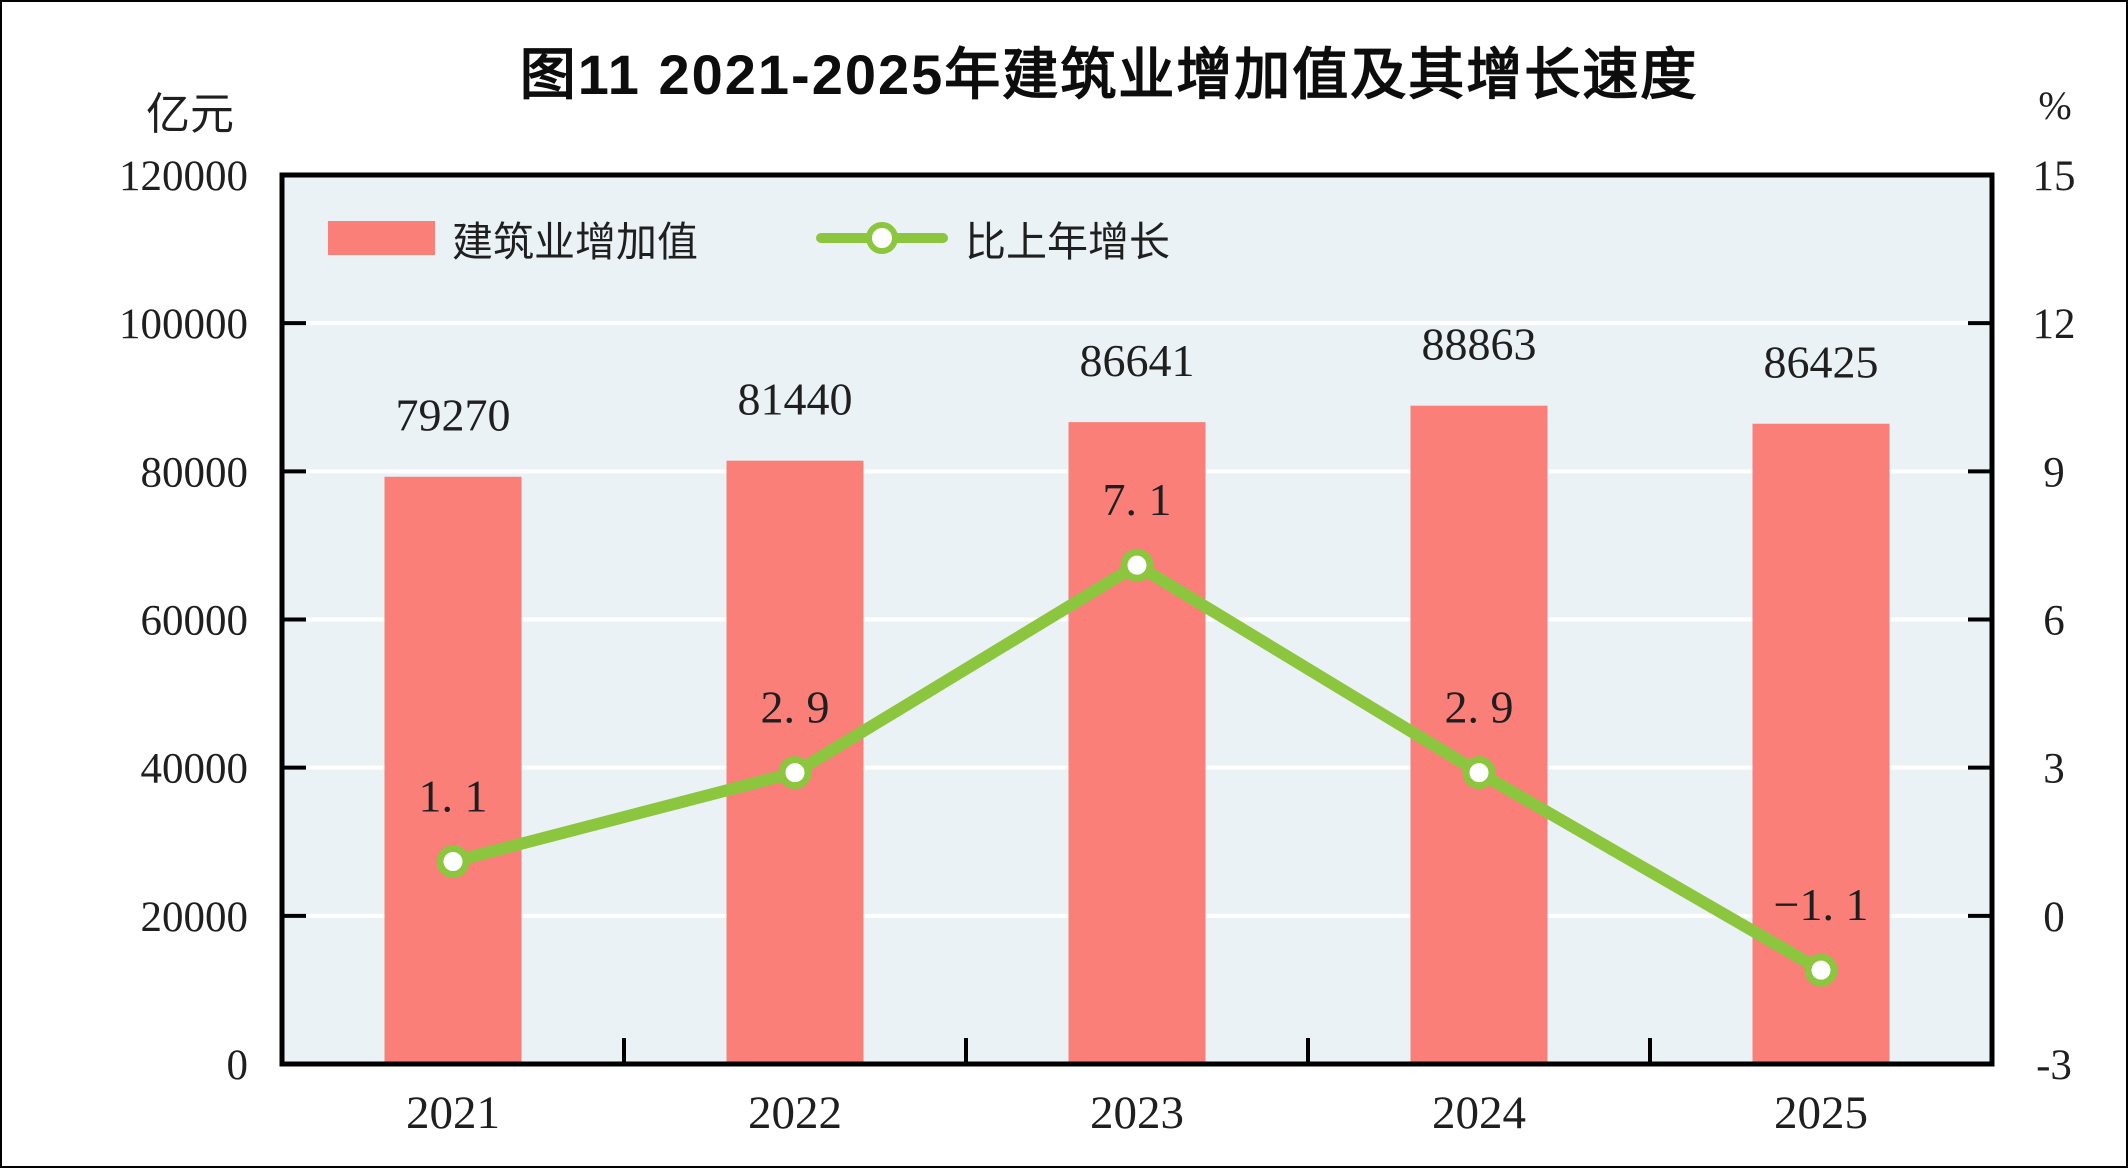  I want to click on right-axis-tick-label: 9, so click(2054, 472).